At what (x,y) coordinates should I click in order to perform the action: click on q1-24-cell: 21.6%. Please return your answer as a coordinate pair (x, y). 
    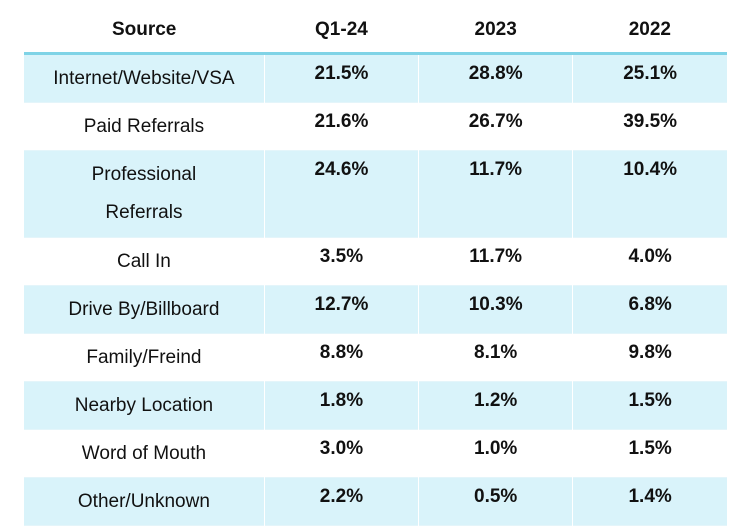
    Looking at the image, I should click on (342, 126).